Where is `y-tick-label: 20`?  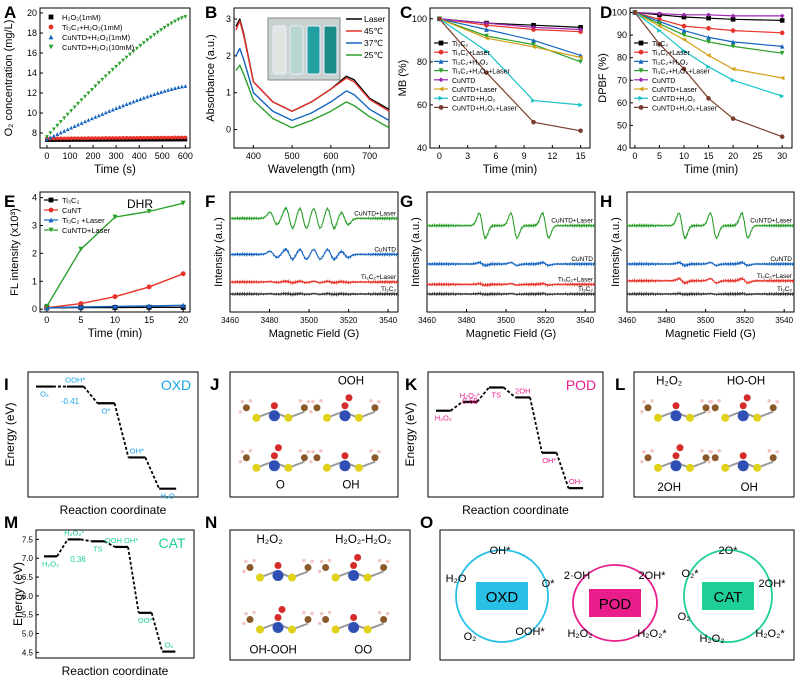 y-tick-label: 20 is located at coordinates (32, 13).